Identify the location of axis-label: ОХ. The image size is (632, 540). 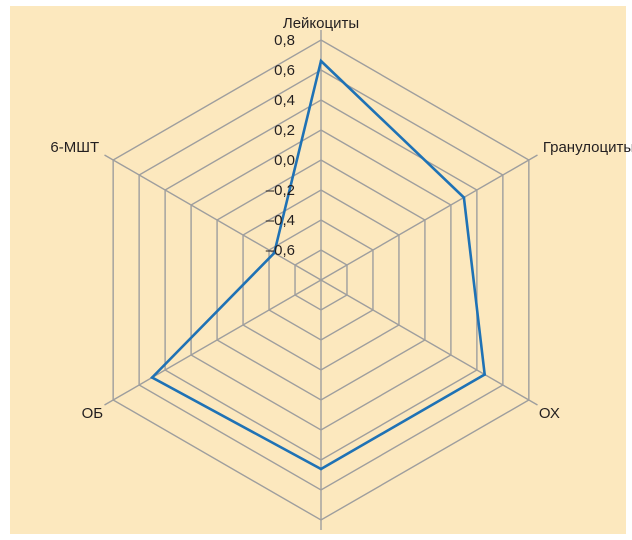
(549, 413).